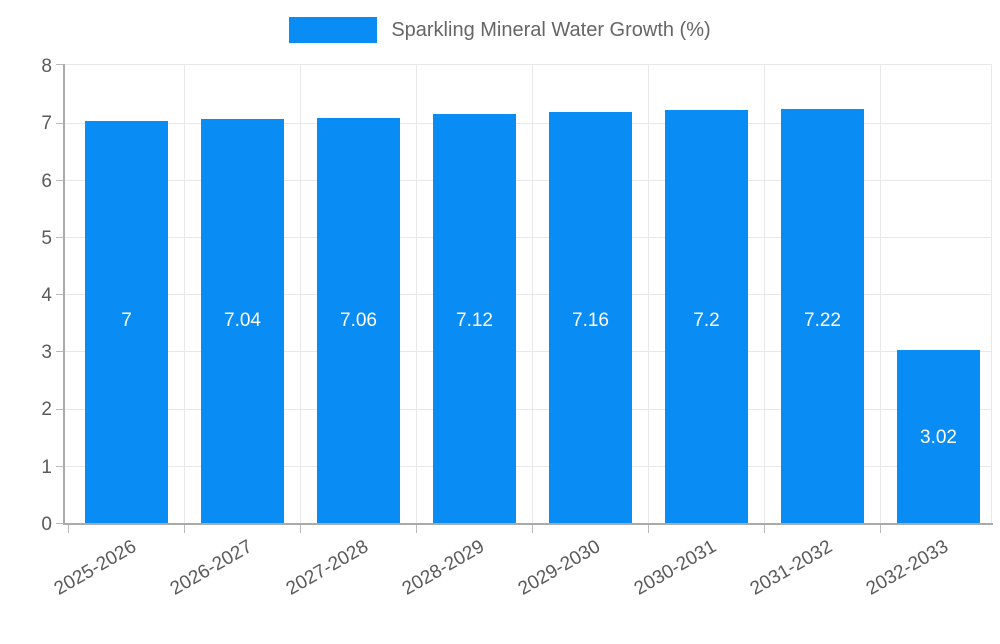 The width and height of the screenshot is (1000, 644). I want to click on bar-2032-2033, so click(938, 436).